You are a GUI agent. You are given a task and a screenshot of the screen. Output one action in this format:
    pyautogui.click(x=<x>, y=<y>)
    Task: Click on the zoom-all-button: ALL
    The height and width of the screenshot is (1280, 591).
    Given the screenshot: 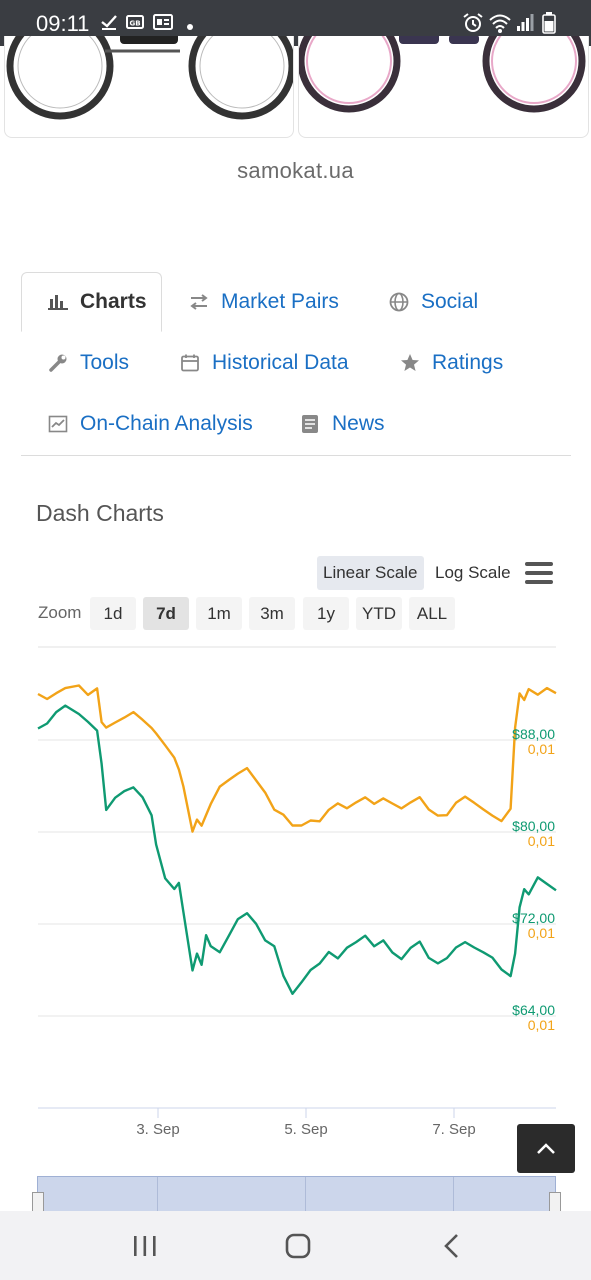 What is the action you would take?
    pyautogui.click(x=432, y=613)
    